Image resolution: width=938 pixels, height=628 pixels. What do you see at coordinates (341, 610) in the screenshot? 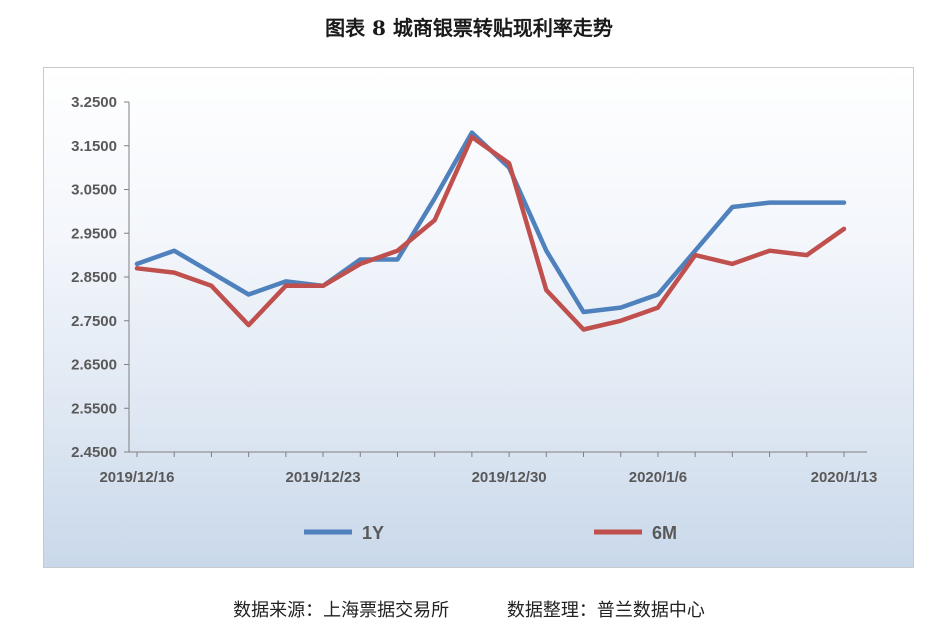
I see `data-source-text: 数据来源：上海票据交易所` at bounding box center [341, 610].